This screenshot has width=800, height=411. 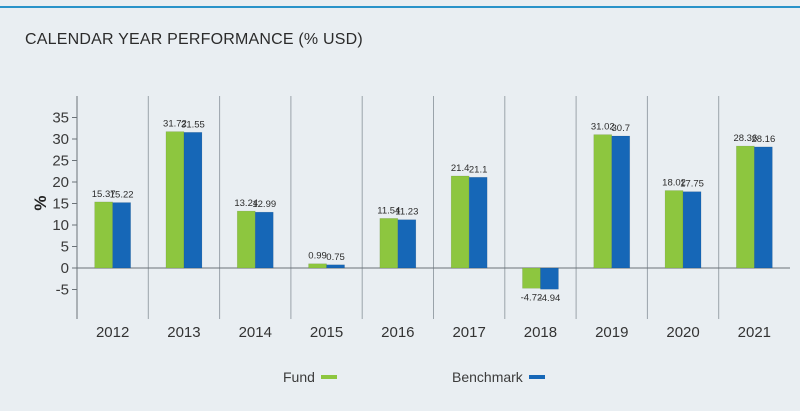 What do you see at coordinates (621, 128) in the screenshot?
I see `data-label-benchmark: 30.7` at bounding box center [621, 128].